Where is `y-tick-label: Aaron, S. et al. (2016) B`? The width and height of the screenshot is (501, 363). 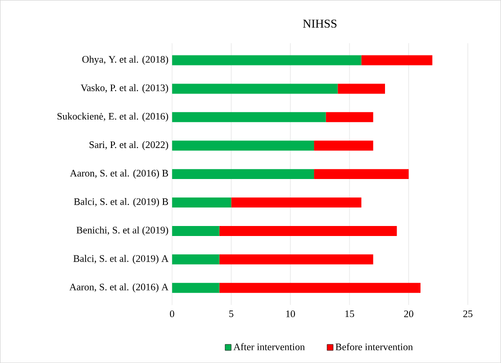
y-tick-label: Aaron, S. et al. (2016) B is located at coordinates (119, 174).